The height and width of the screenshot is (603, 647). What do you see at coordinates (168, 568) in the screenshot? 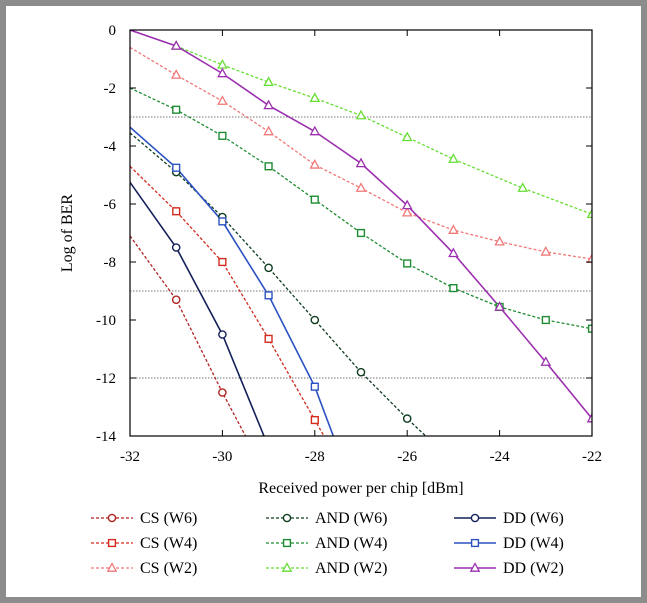
I see `legend-label-cs-w2: CS (W2)` at bounding box center [168, 568].